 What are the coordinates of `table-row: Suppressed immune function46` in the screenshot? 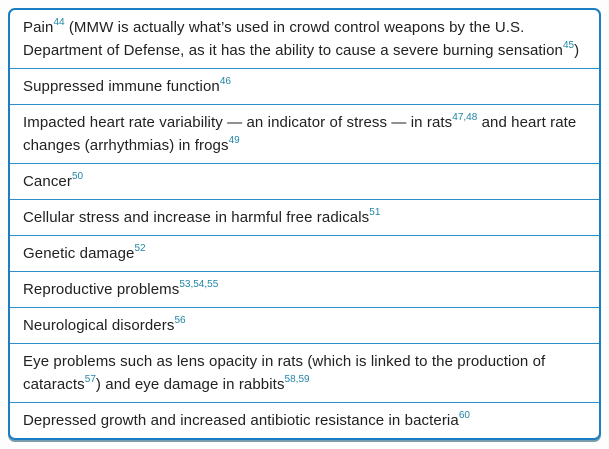 It's located at (304, 86).